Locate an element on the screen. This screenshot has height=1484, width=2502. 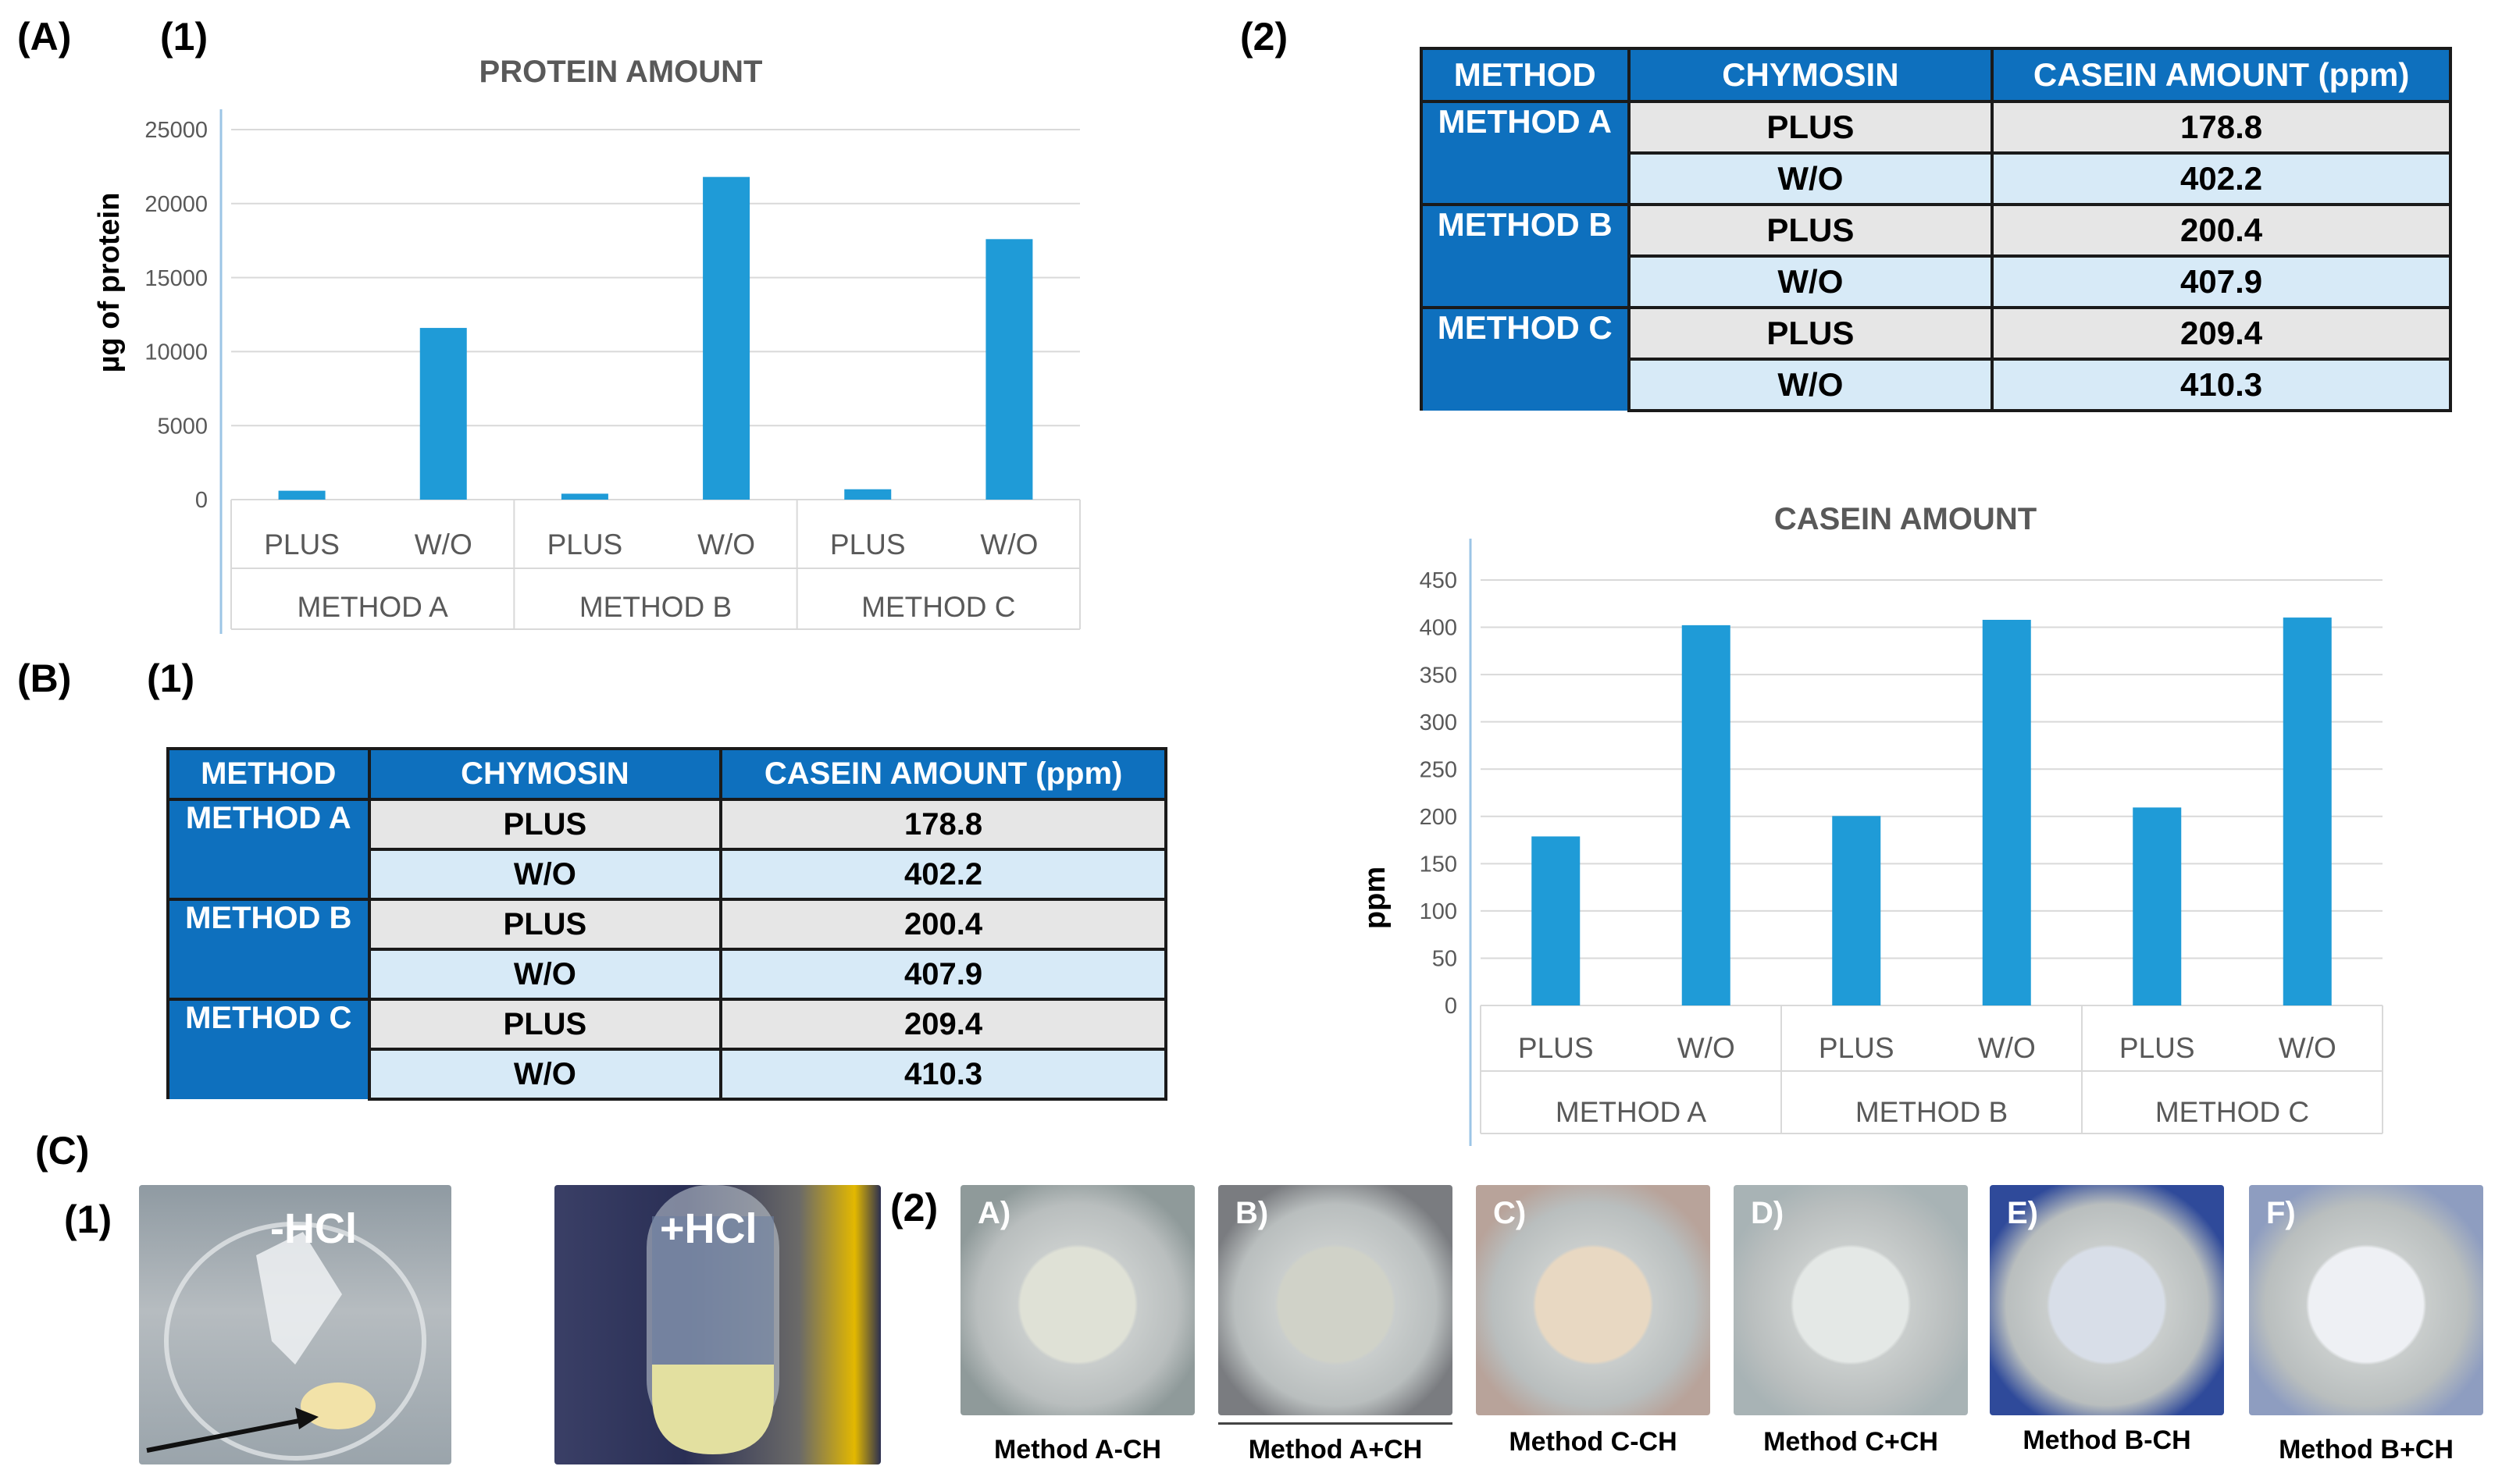
y-tick-label: 20000 is located at coordinates (176, 204).